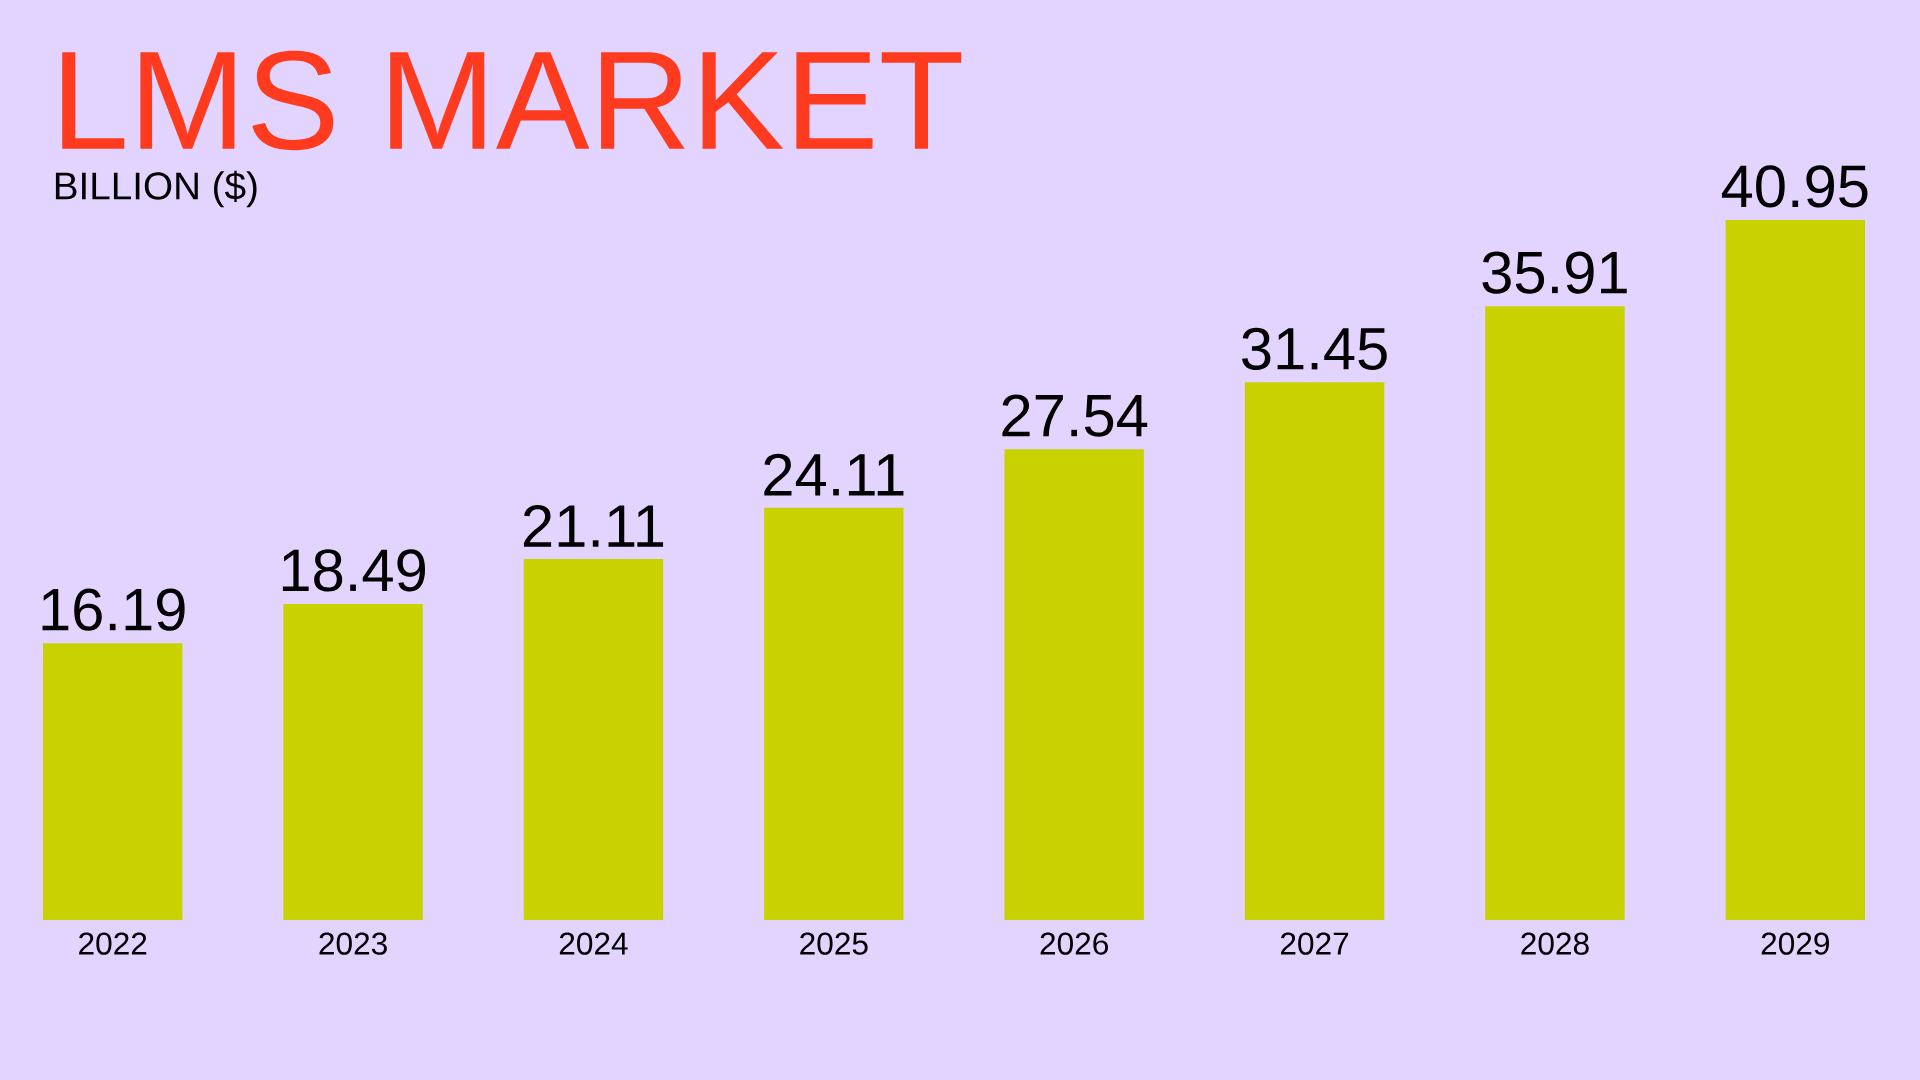 The width and height of the screenshot is (1920, 1080). I want to click on x-tick-label: 2027, so click(1314, 943).